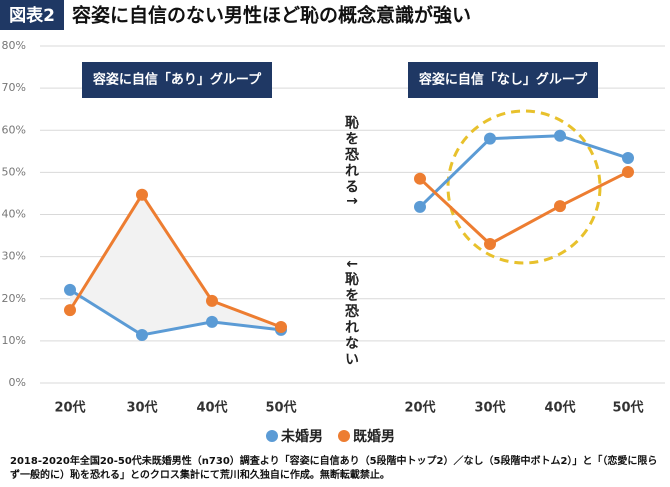 This screenshot has width=670, height=487. What do you see at coordinates (14, 87) in the screenshot?
I see `y-tick-label: 70%` at bounding box center [14, 87].